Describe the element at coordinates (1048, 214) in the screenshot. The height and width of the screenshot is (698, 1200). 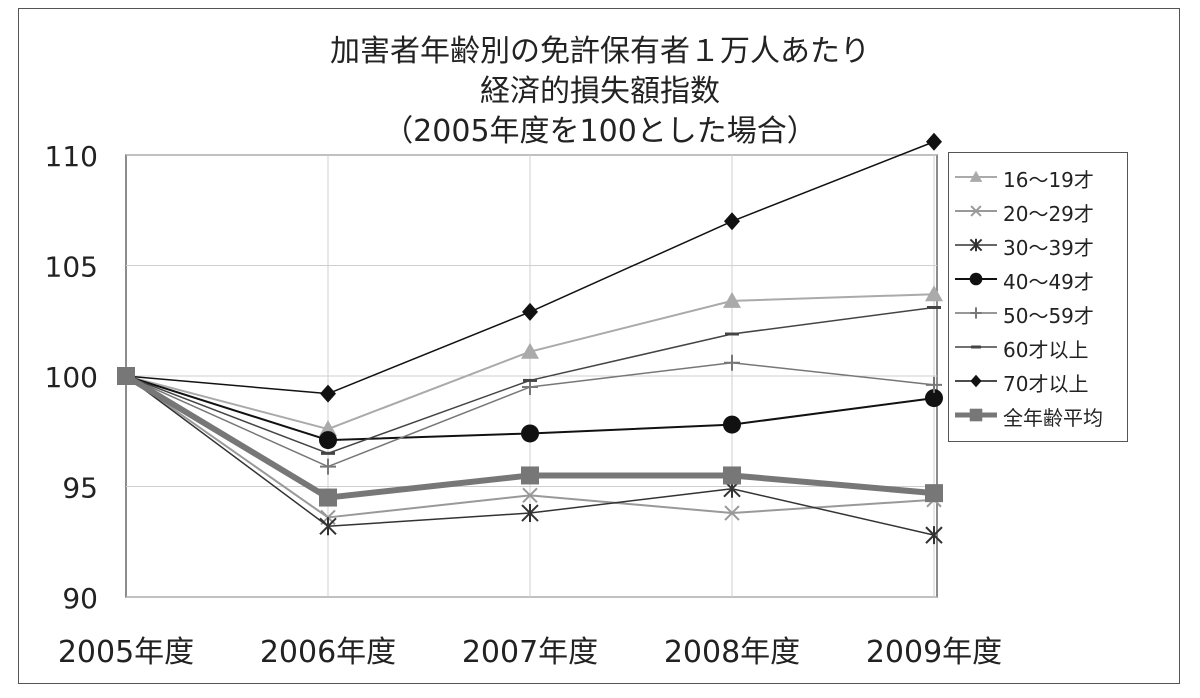
I see `legend-label: 20～29才` at that location.